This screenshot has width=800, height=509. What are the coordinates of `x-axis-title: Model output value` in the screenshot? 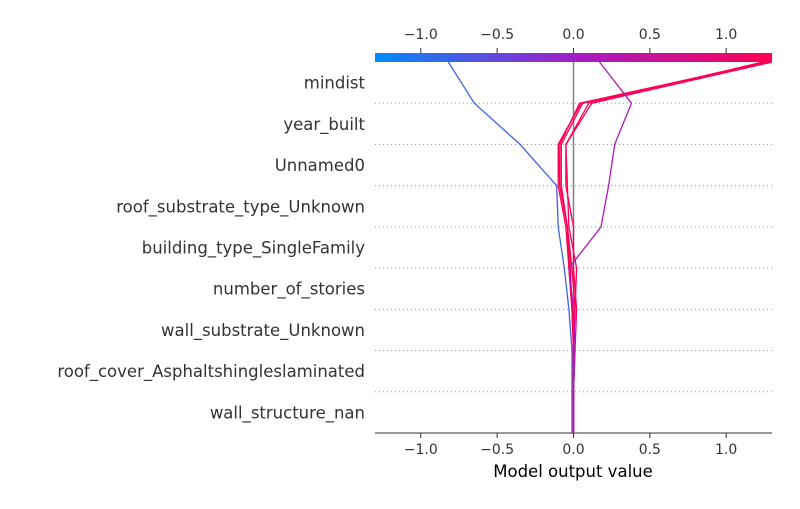 It's located at (573, 471).